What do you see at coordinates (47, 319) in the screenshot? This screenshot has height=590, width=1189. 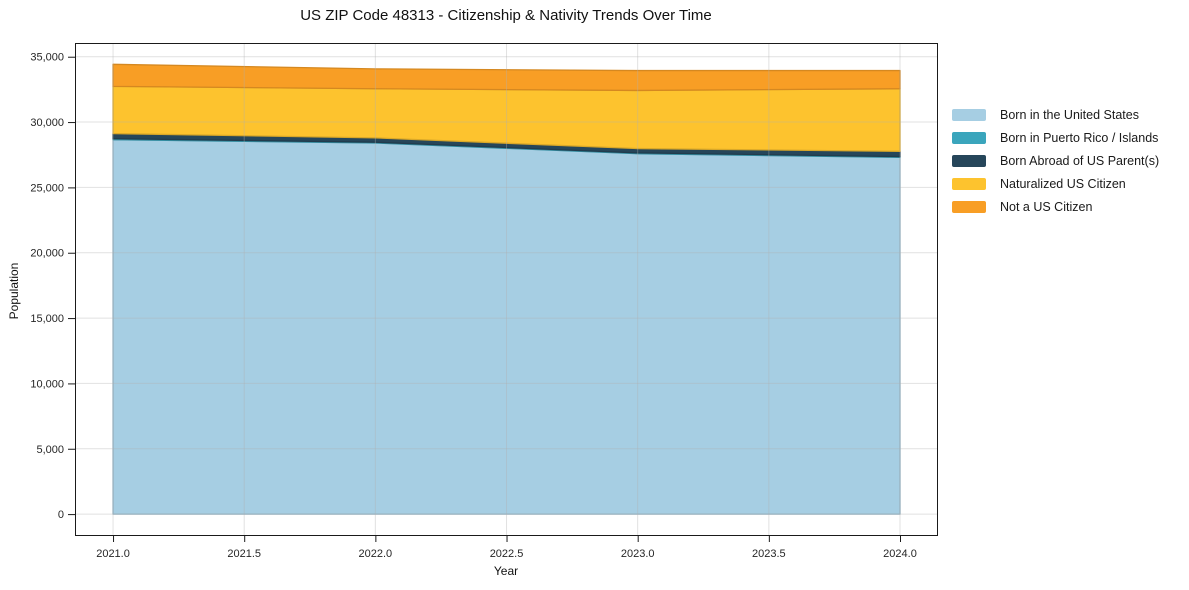 I see `y-tick-label: 15,000` at bounding box center [47, 319].